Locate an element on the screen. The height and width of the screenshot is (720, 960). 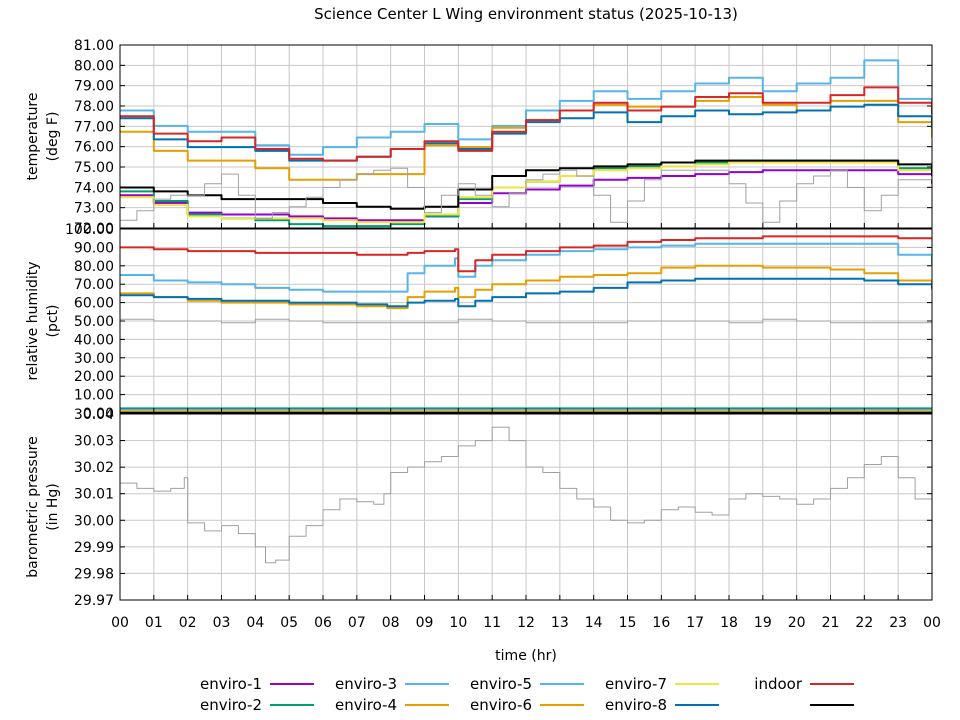
y-tick-label: 10.00 is located at coordinates (94, 396).